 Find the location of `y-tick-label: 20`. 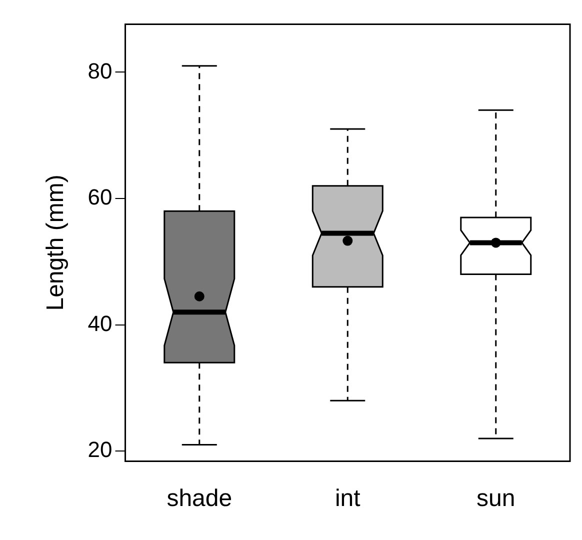

y-tick-label: 20 is located at coordinates (100, 449).